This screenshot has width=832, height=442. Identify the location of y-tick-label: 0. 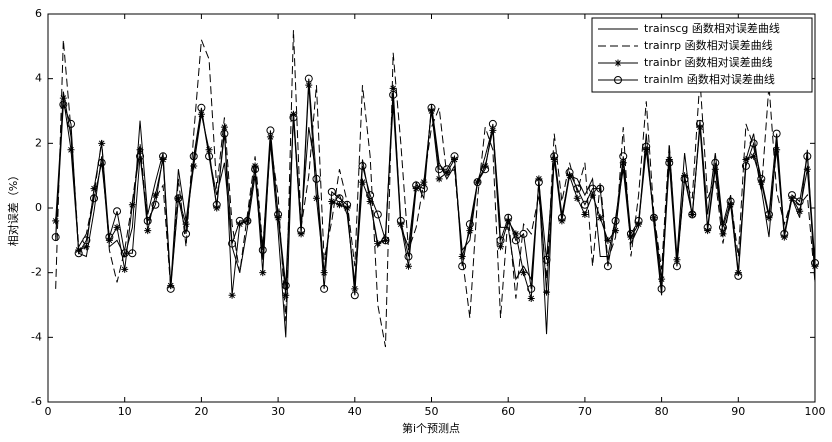
(38, 207).